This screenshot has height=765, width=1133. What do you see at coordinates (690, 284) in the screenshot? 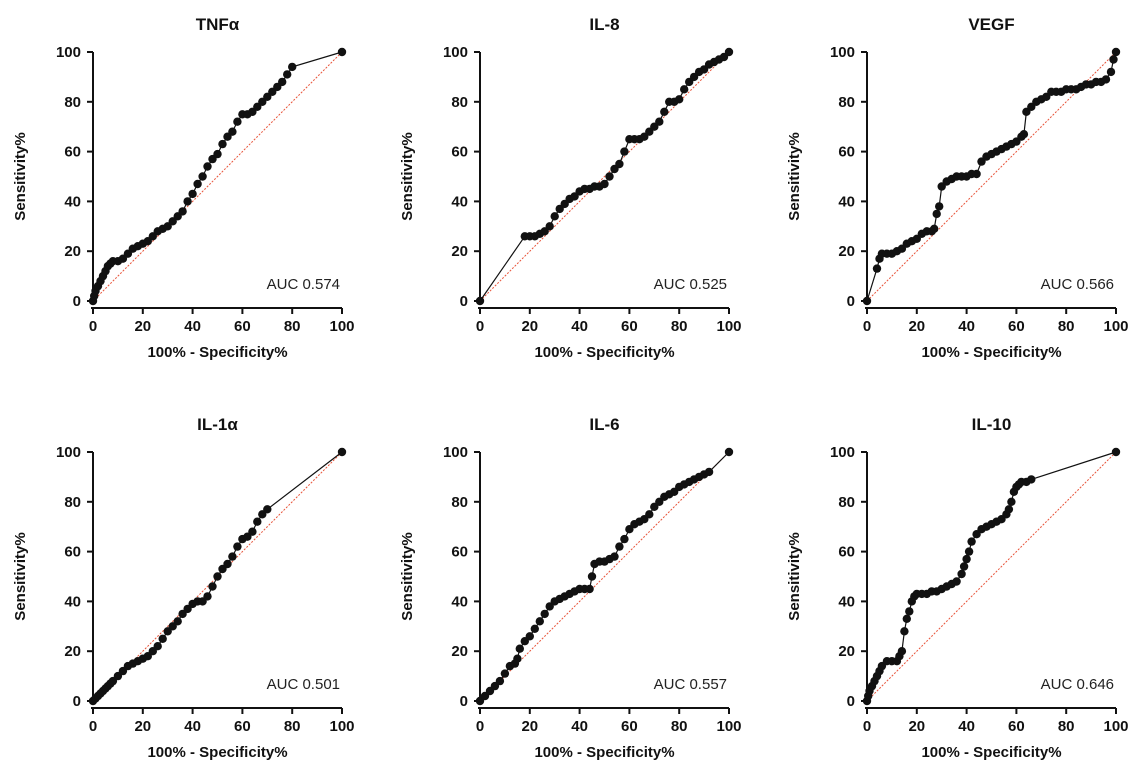
I see `auc-annotation: AUC 0.525` at bounding box center [690, 284].